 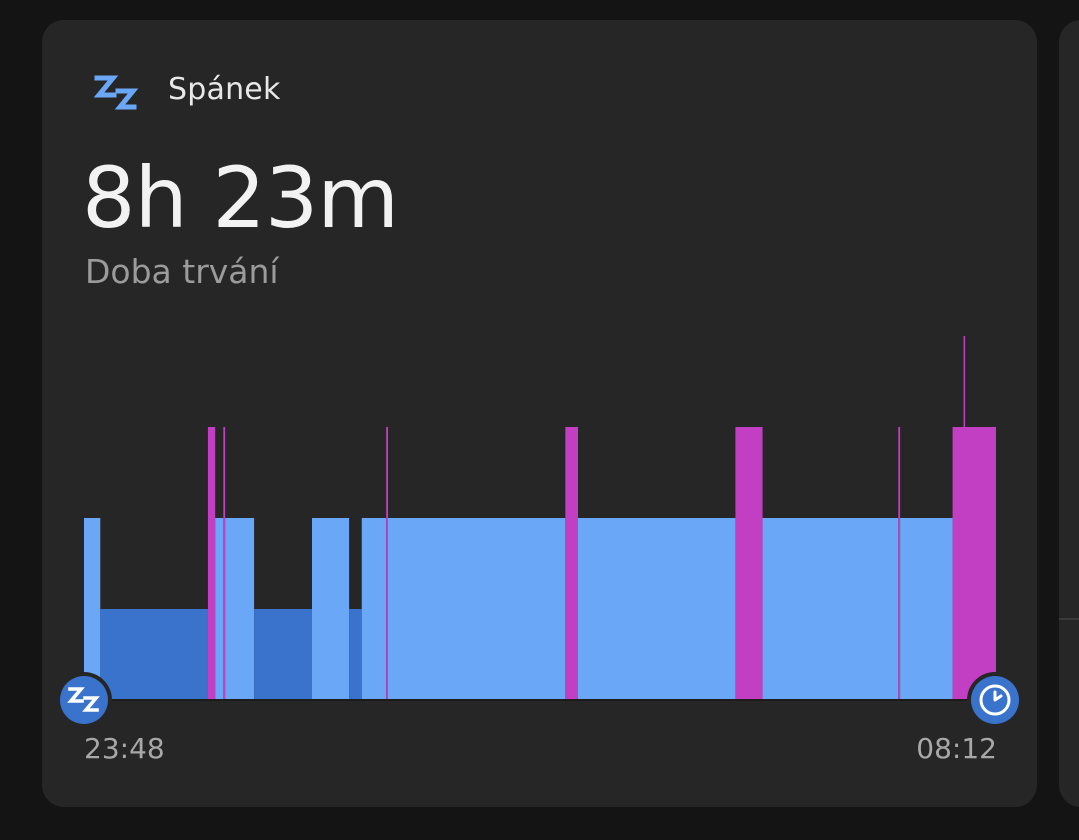 I want to click on card-title: Spánek, so click(x=224, y=89).